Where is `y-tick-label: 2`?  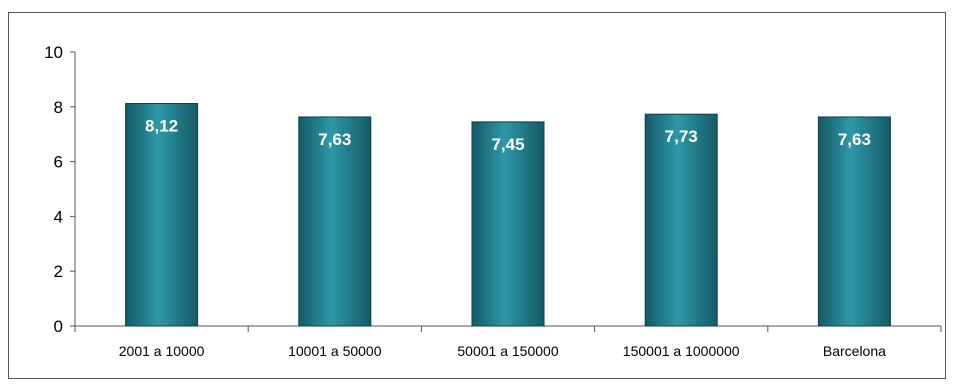 y-tick-label: 2 is located at coordinates (58, 271).